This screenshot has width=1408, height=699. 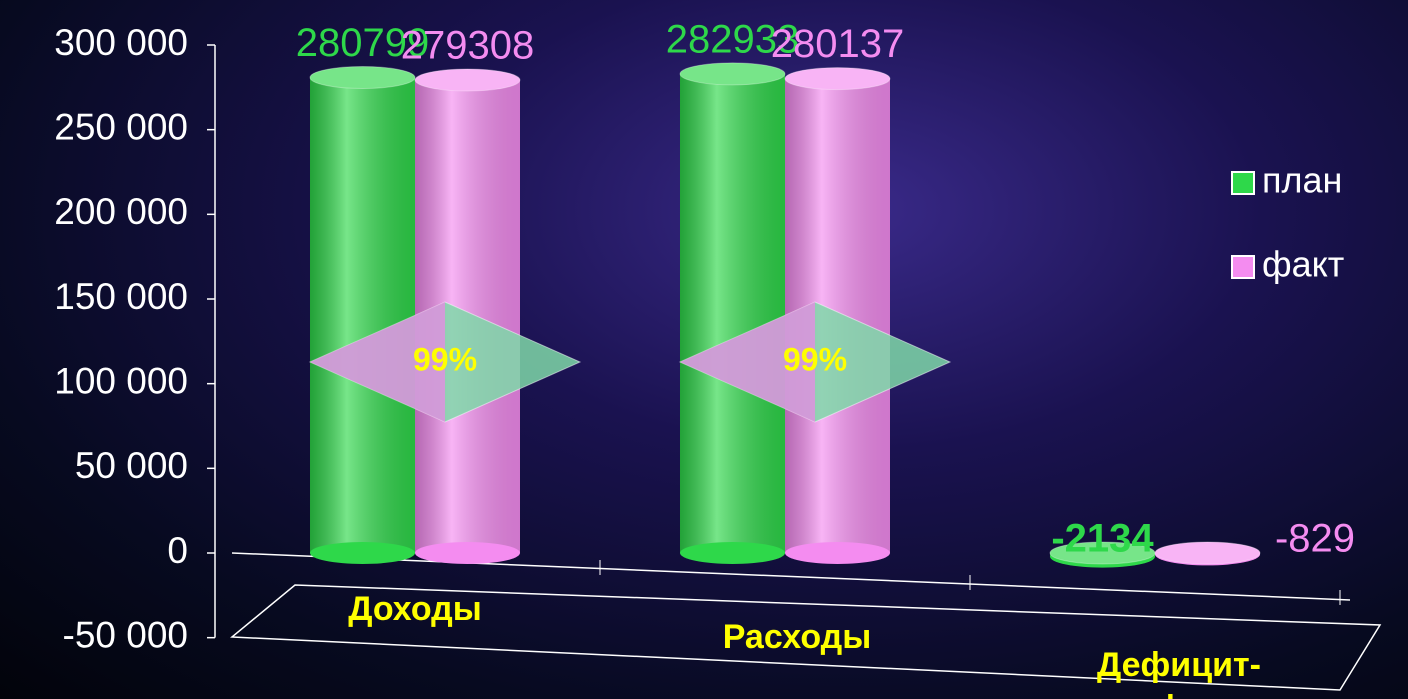 I want to click on x-tick-label: Доходы, so click(x=415, y=609).